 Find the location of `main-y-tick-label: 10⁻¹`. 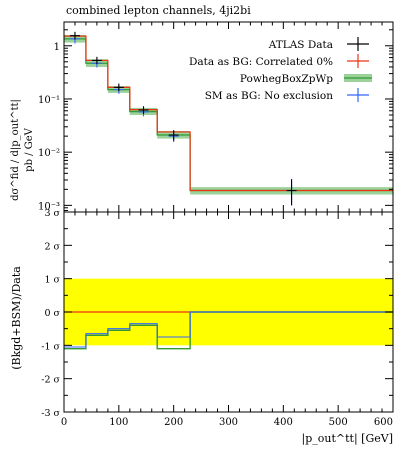

main-y-tick-label: 10⁻¹ is located at coordinates (49, 100).